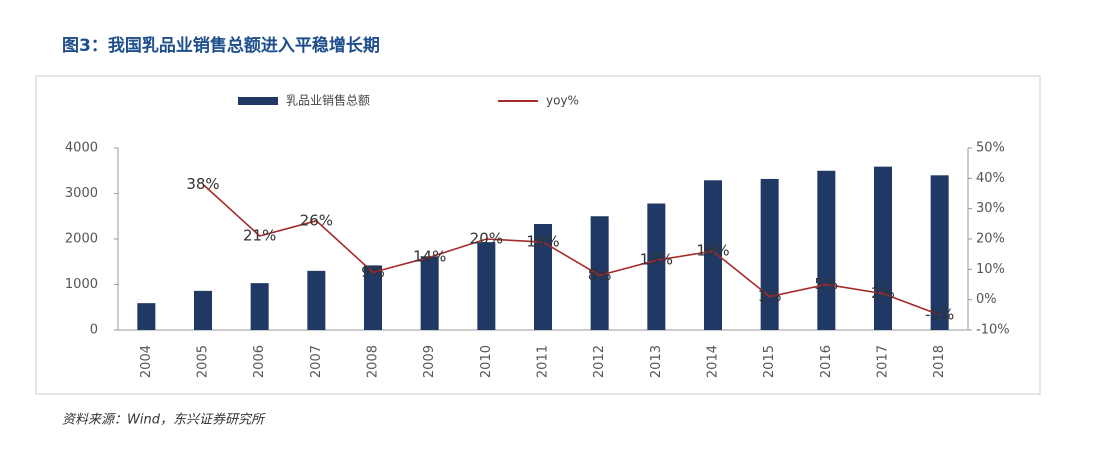 The width and height of the screenshot is (1106, 462). Describe the element at coordinates (543, 361) in the screenshot. I see `x-tick-label: 2011` at that location.